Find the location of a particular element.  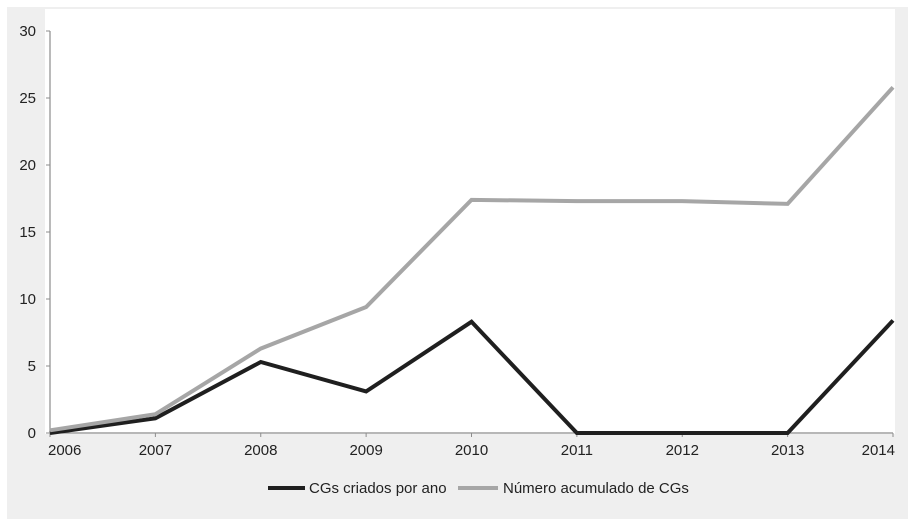

legend-label: CGs criados por ano is located at coordinates (378, 488).